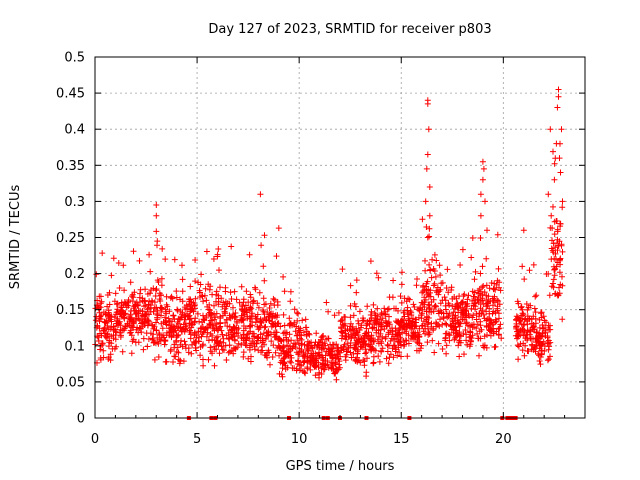  Describe the element at coordinates (70, 382) in the screenshot. I see `y-tick-label: 0.05` at that location.